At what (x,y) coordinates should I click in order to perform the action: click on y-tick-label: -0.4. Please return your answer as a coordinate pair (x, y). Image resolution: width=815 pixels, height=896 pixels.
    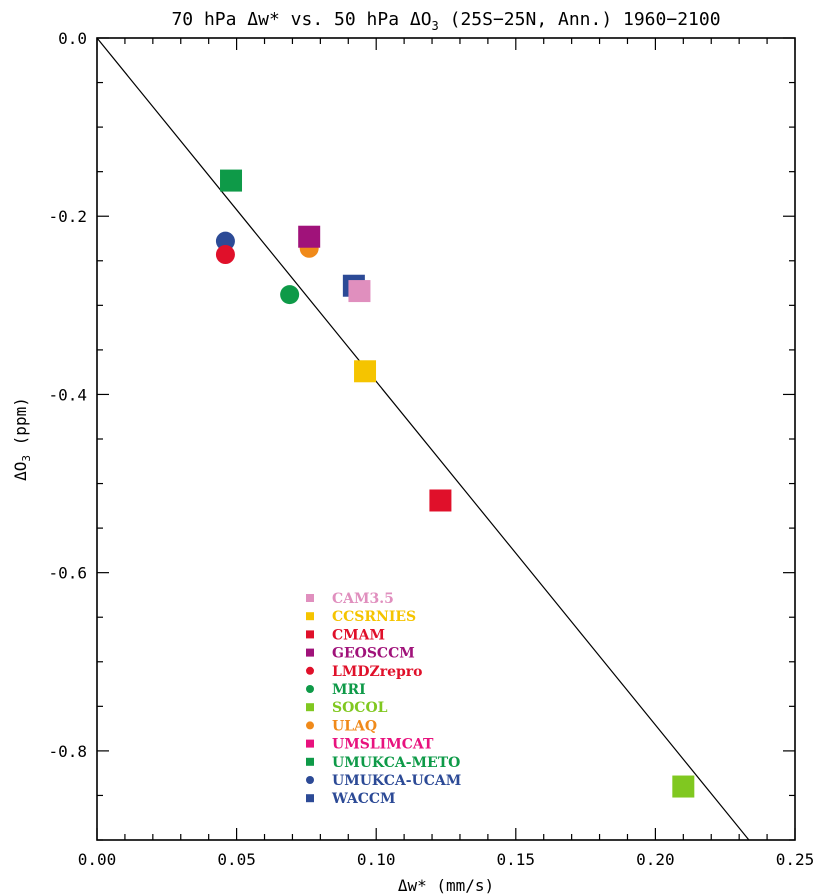
    Looking at the image, I should click on (67, 394).